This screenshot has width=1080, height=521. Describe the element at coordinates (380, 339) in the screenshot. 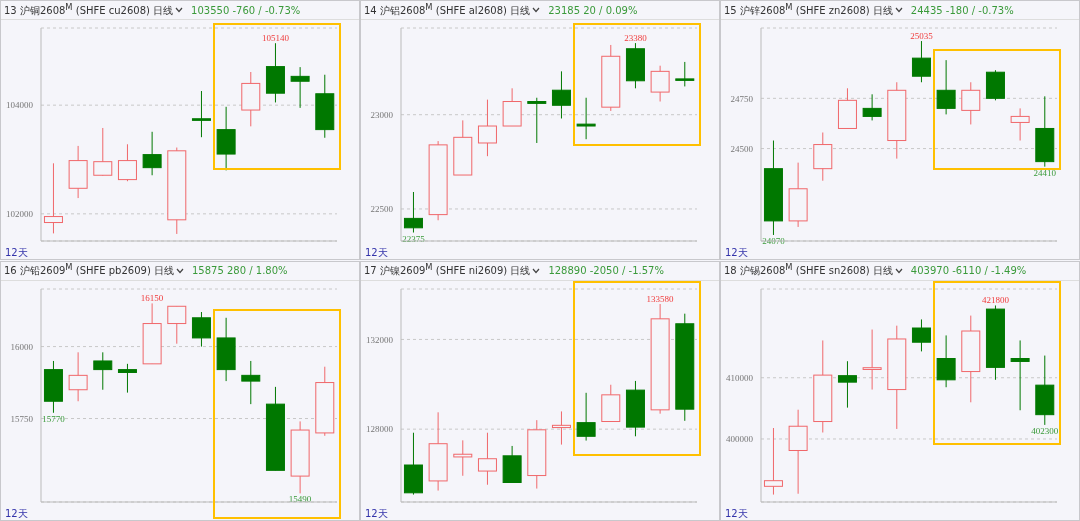

I see `y-tick-label: 132000` at that location.